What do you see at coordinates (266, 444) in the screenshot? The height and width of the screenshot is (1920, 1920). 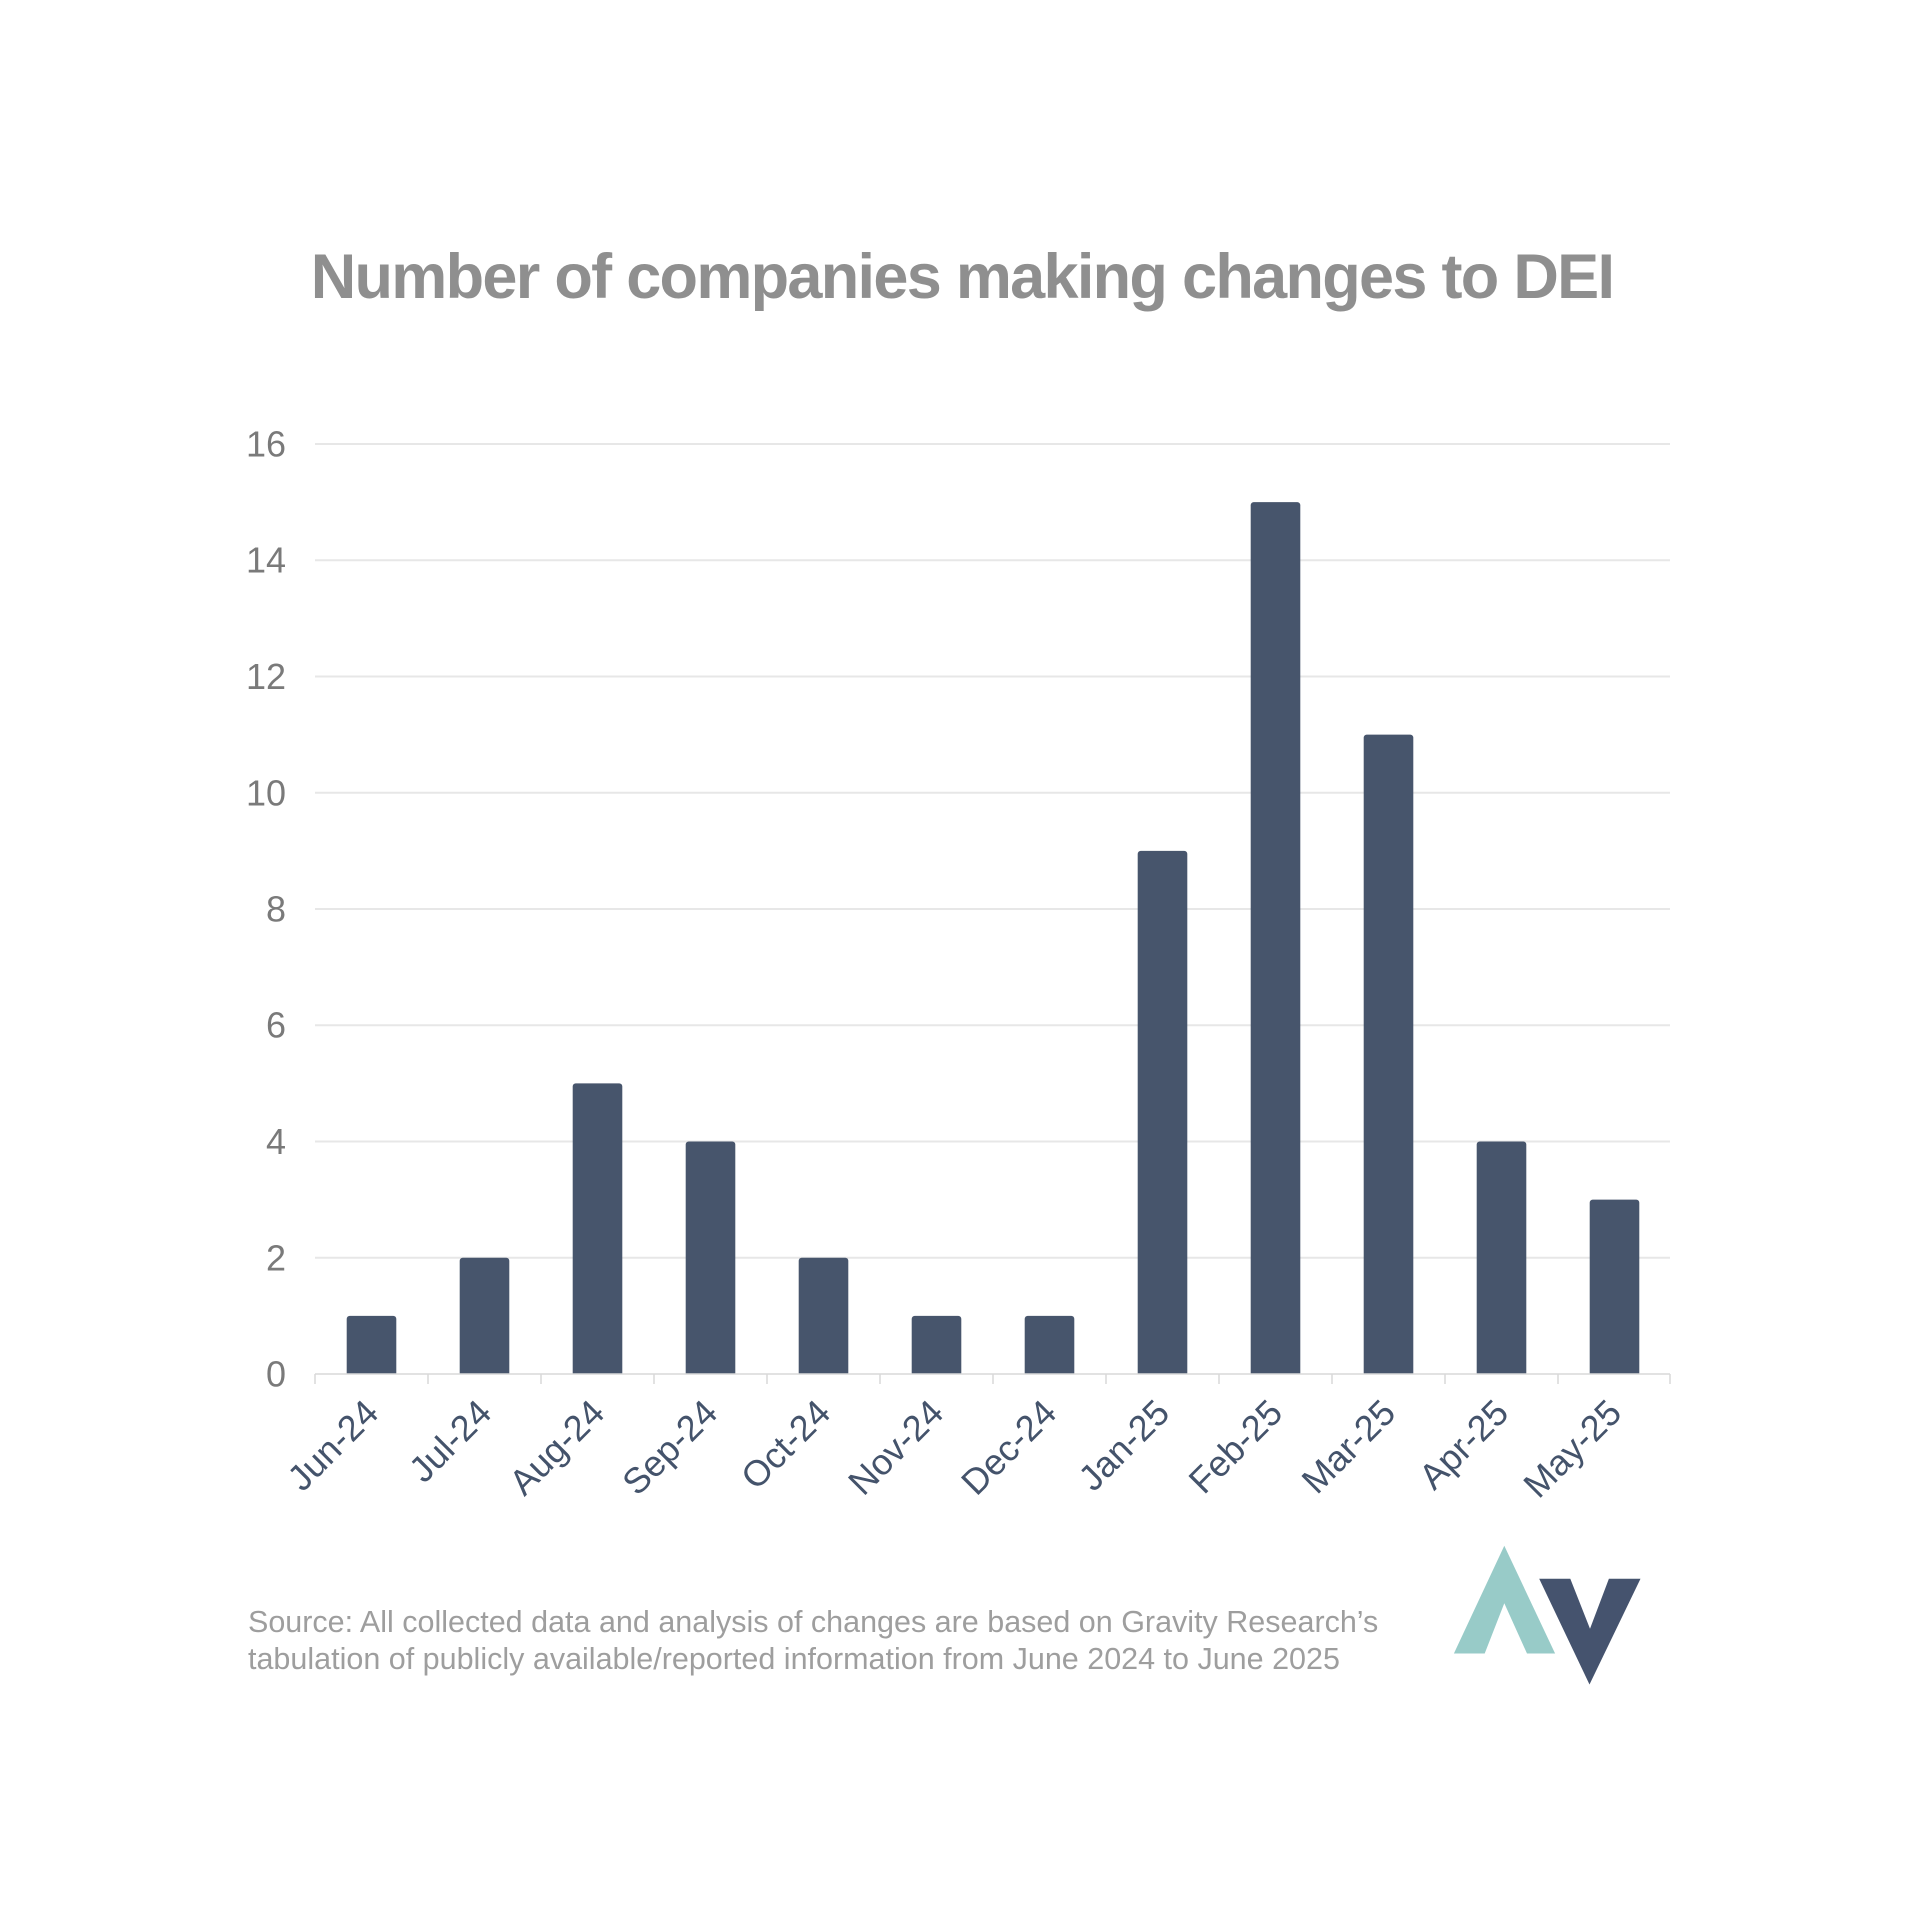 I see `svg-text: 16` at bounding box center [266, 444].